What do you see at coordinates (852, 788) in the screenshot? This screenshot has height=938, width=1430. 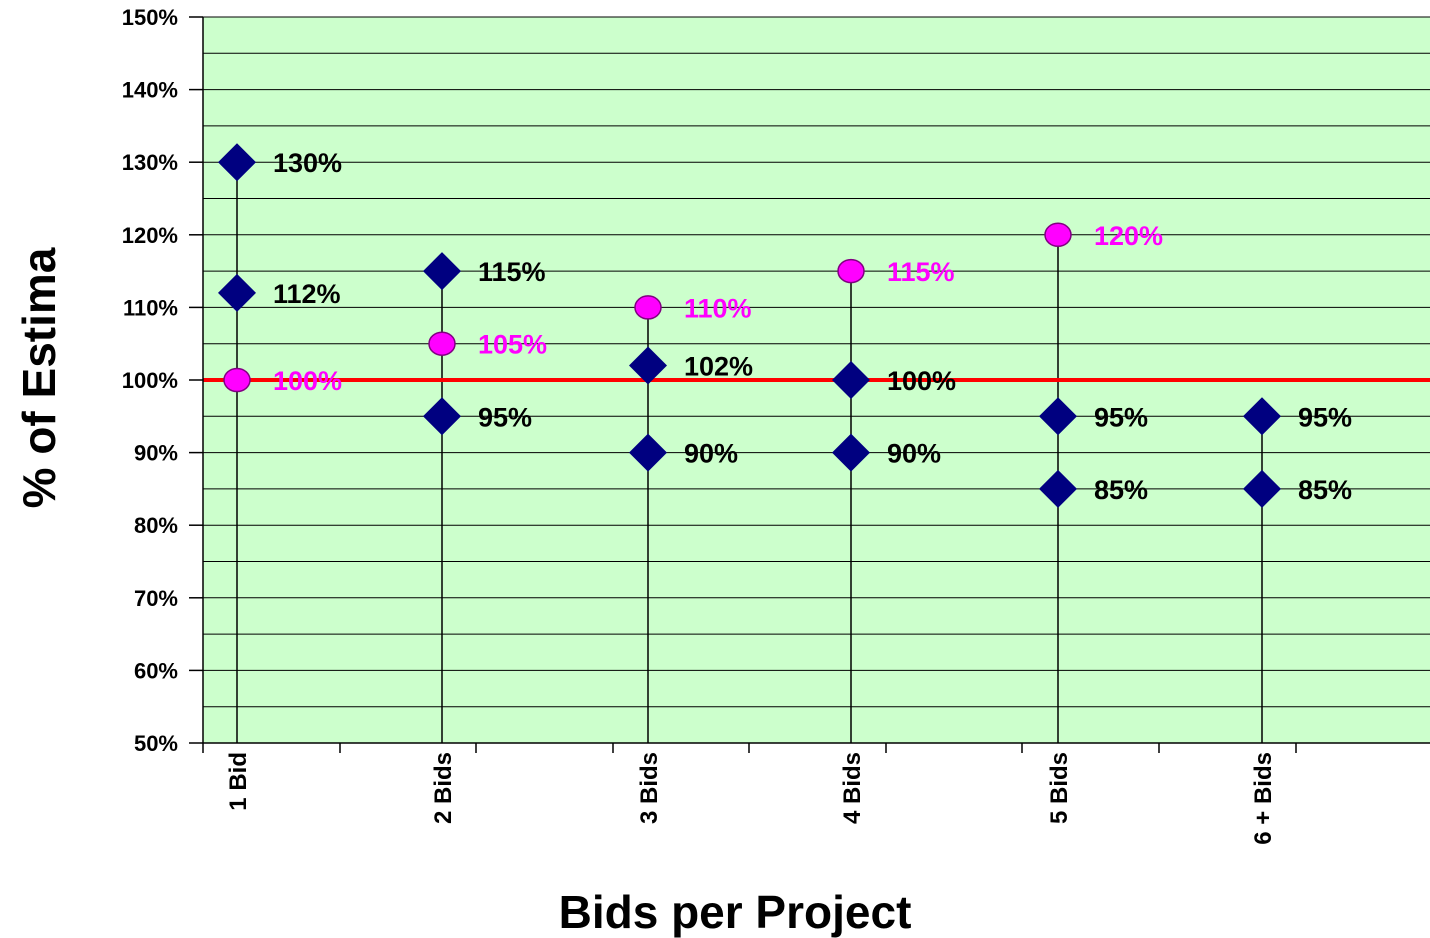 I see `x-tick-label: 4 Bids` at bounding box center [852, 788].